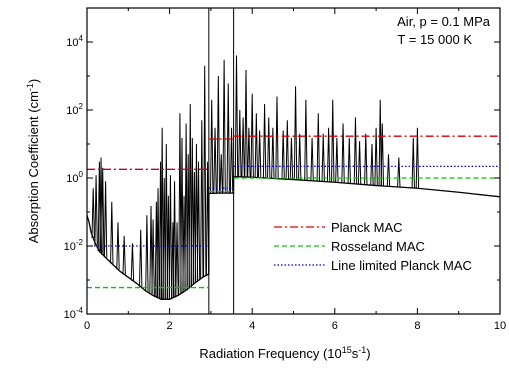 Image resolution: width=509 pixels, height=372 pixels. What do you see at coordinates (87, 326) in the screenshot?
I see `x-tick-label: 0` at bounding box center [87, 326].